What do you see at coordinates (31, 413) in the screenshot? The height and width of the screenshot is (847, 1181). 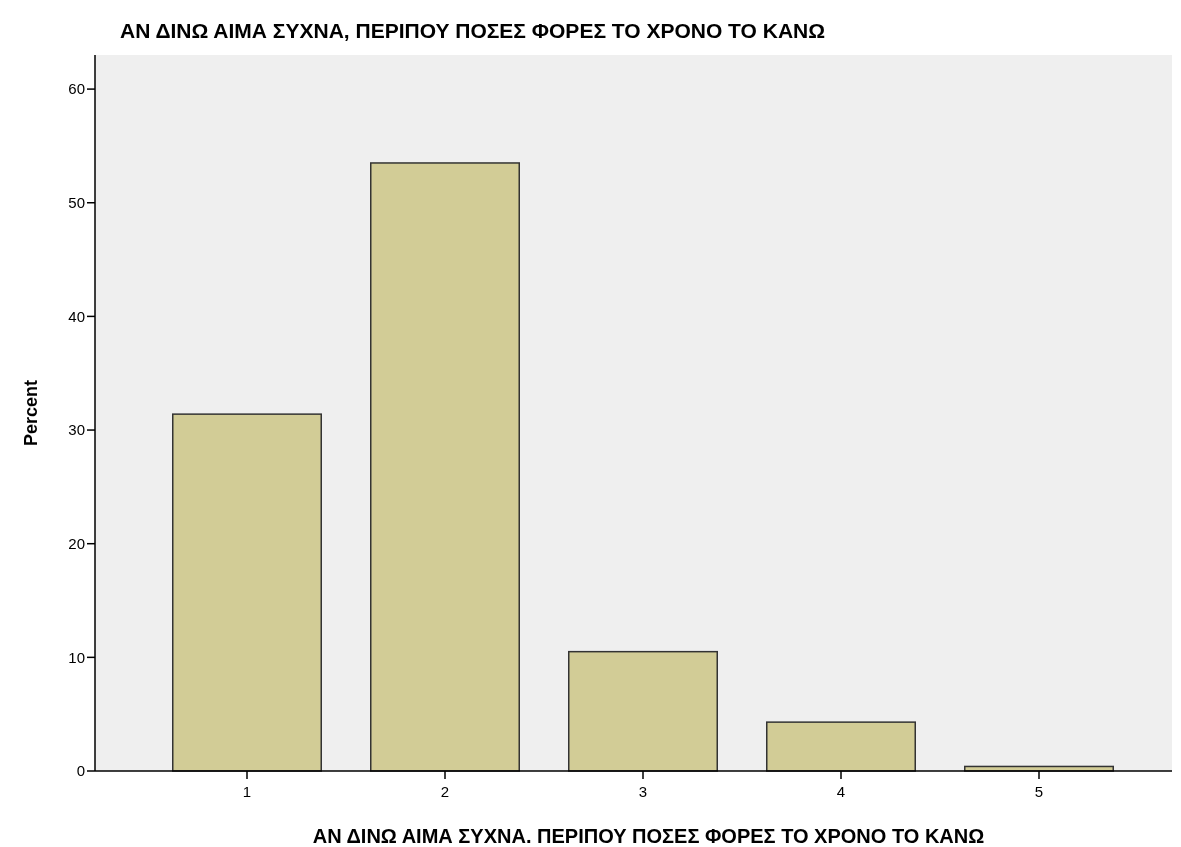 I see `y-axis-title: Percent` at bounding box center [31, 413].